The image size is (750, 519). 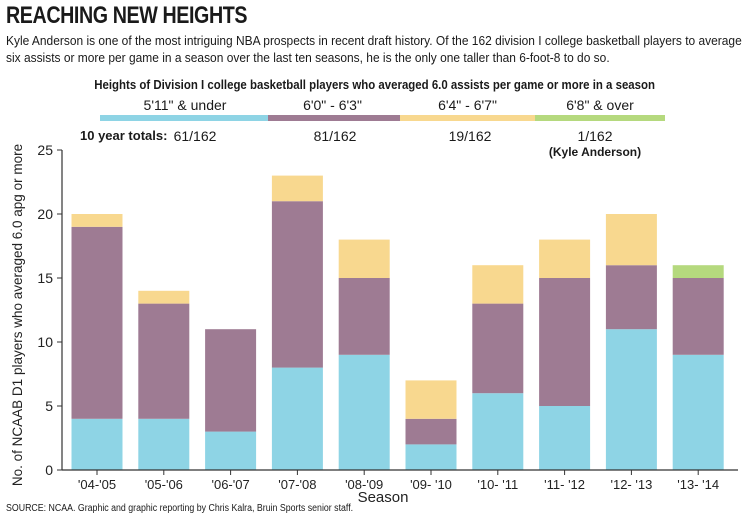 What do you see at coordinates (45, 214) in the screenshot?
I see `y-tick-label: 20` at bounding box center [45, 214].